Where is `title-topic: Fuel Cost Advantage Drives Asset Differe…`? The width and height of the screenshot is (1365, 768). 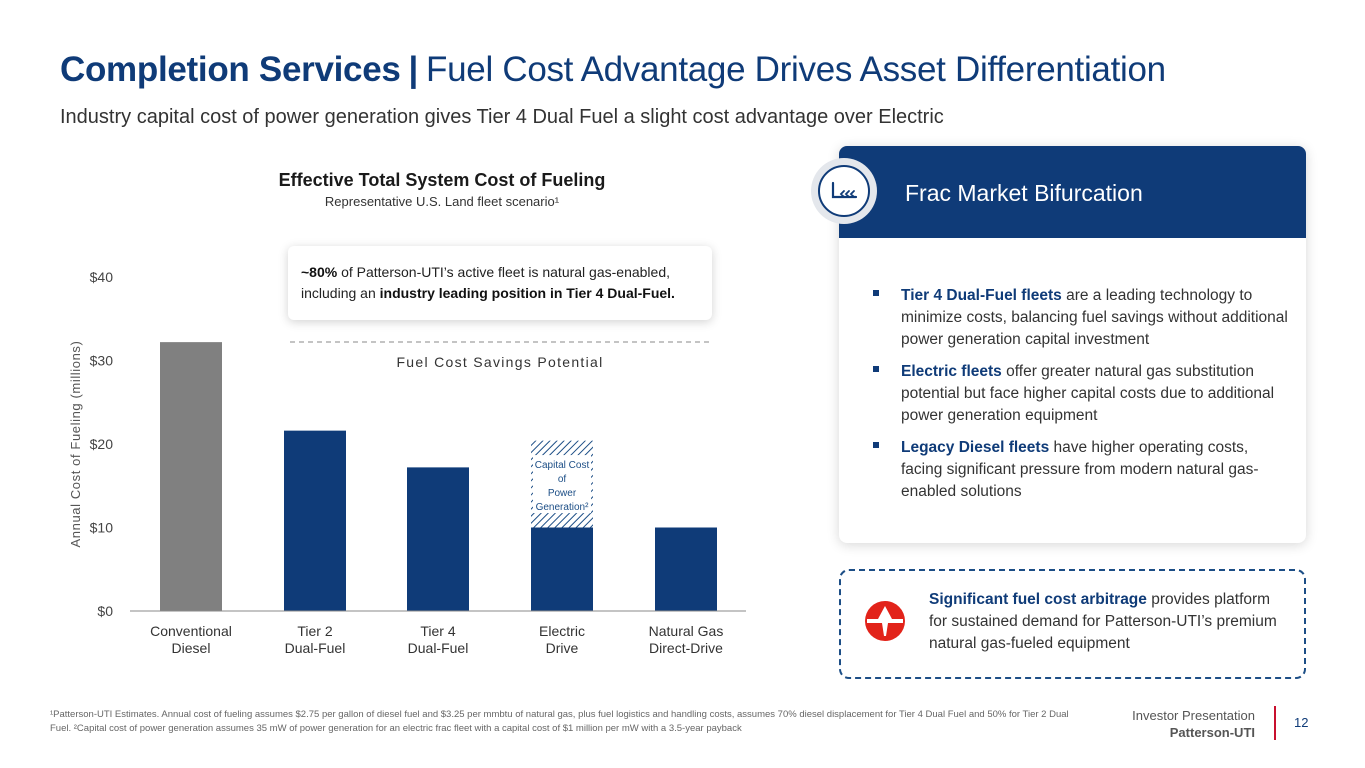 title-topic: Fuel Cost Advantage Drives Asset Differe… is located at coordinates (796, 69).